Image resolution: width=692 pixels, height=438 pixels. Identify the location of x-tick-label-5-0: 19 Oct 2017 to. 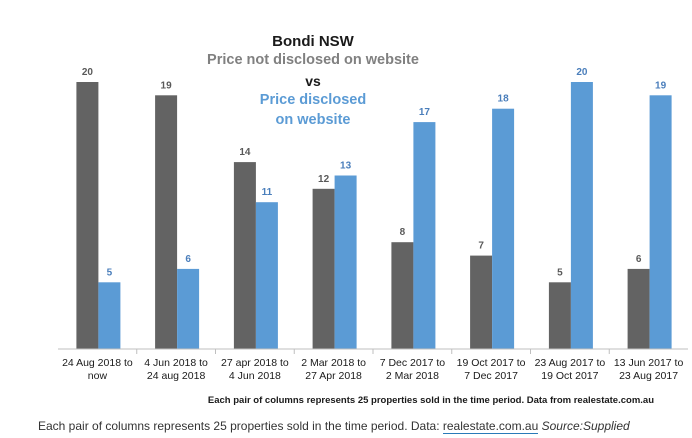
(491, 363).